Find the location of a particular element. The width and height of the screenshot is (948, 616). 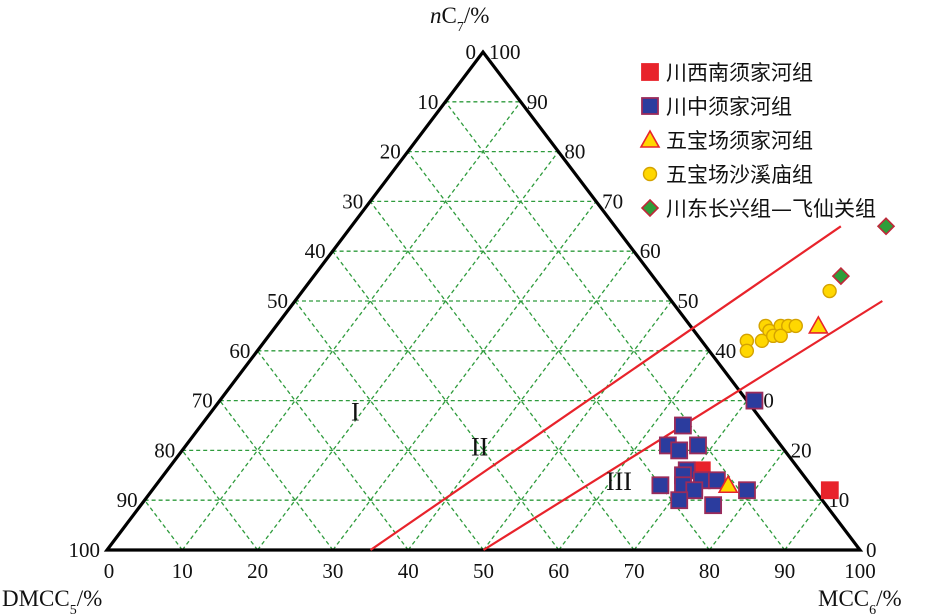

right-axis-title: MCC6/% is located at coordinates (860, 601).